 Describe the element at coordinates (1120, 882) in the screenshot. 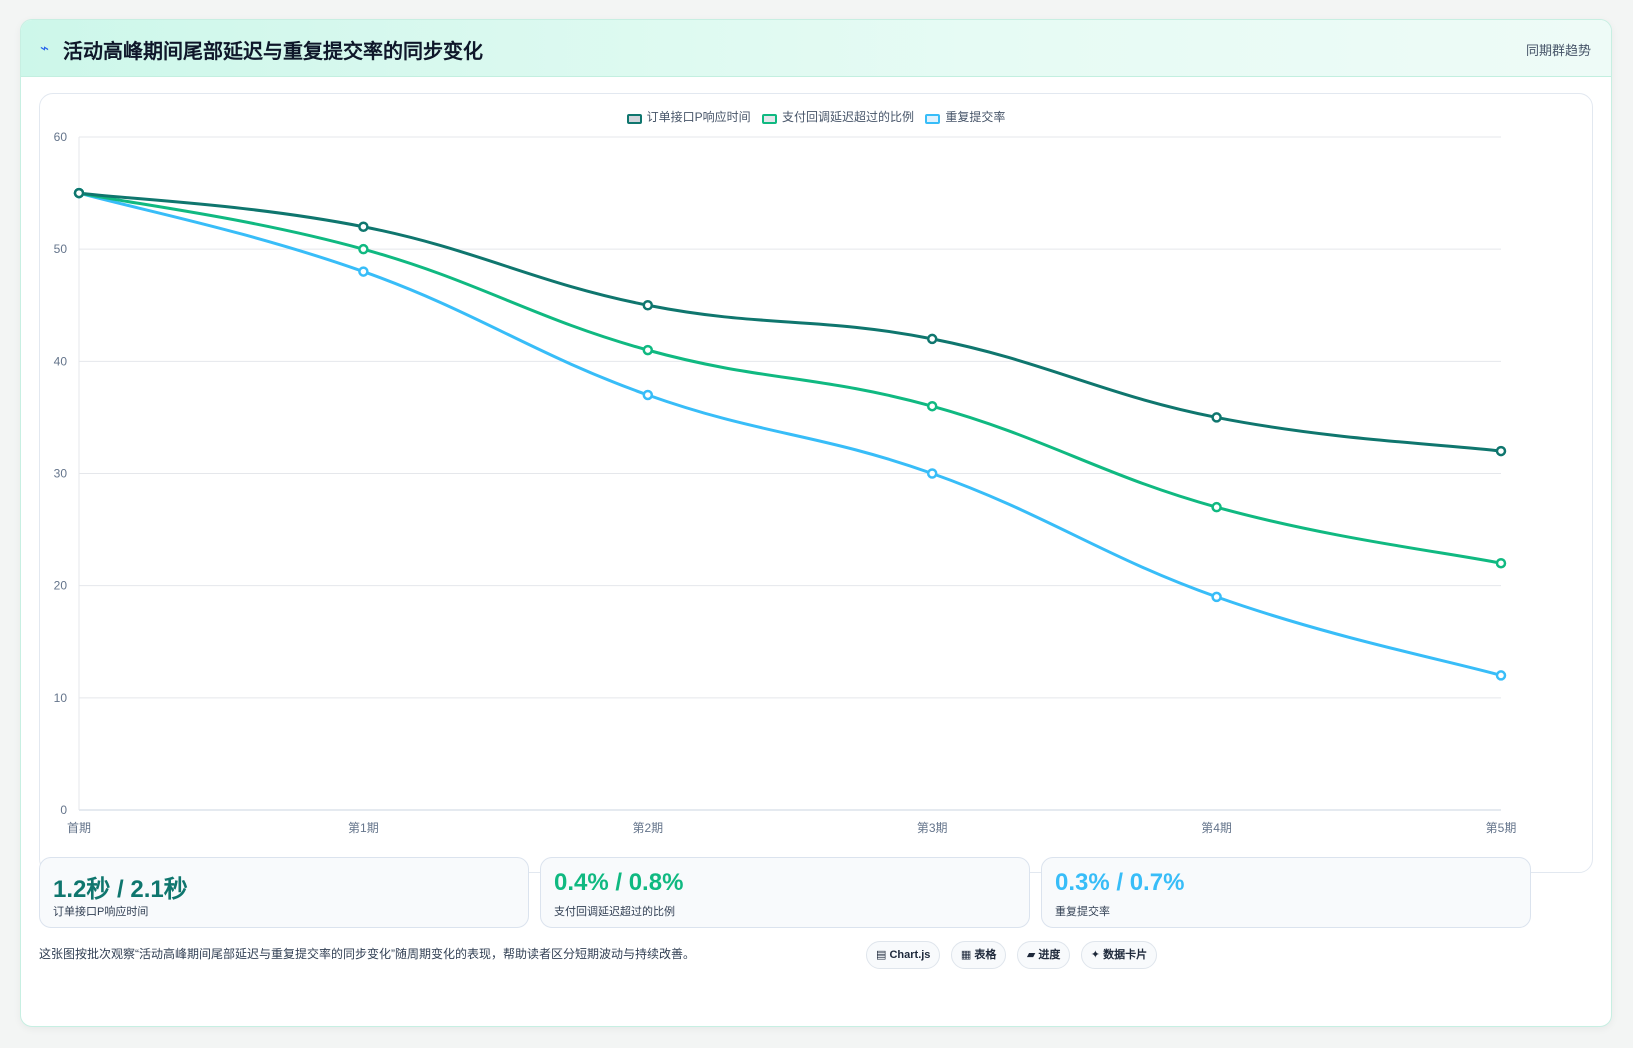

I see `stat-value: 0.3% / 0.7%` at that location.